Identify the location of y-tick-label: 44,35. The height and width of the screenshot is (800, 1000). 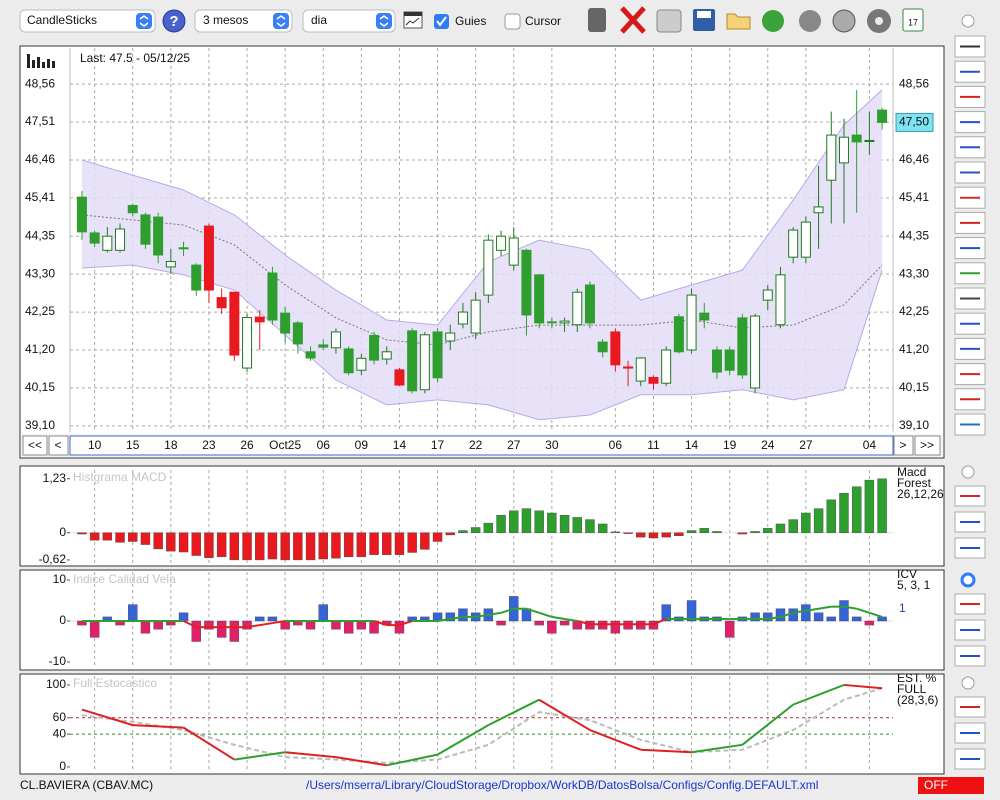
(40, 235).